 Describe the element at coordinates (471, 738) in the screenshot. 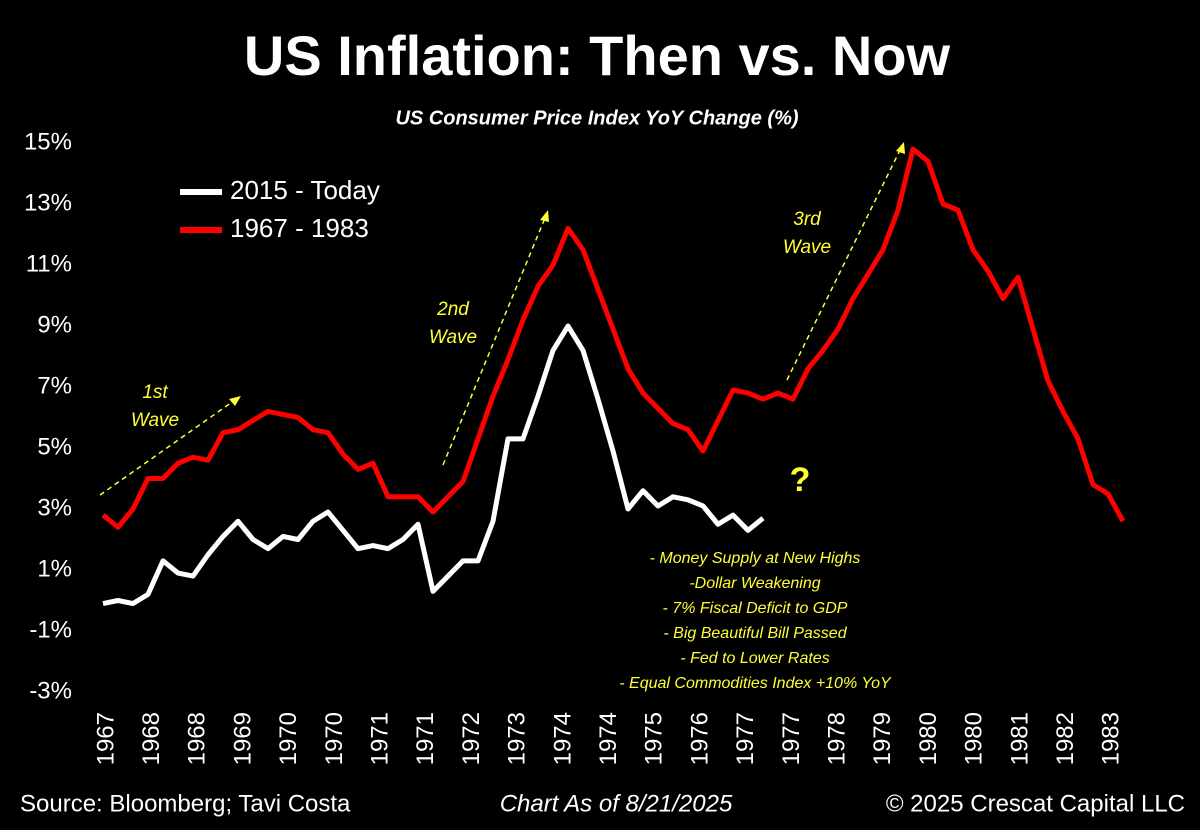

I see `x-tick-label: 1972` at that location.